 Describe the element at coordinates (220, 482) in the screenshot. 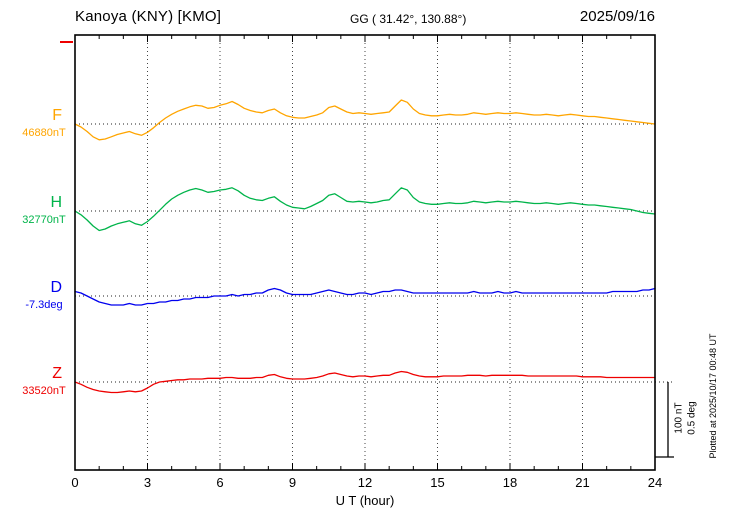

I see `x-tick-label: 6` at that location.